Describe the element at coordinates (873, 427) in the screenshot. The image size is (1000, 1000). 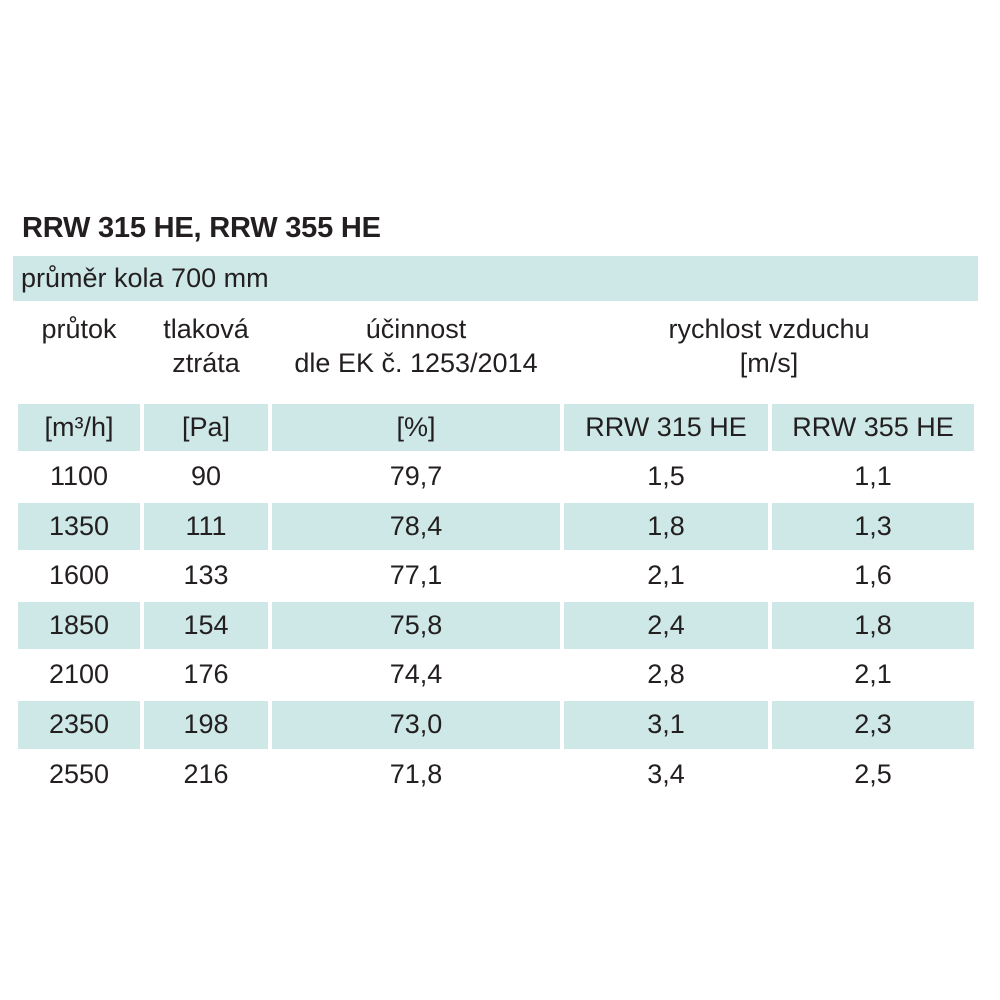
I see `unit-cell-model2: RRW 355 HE` at that location.